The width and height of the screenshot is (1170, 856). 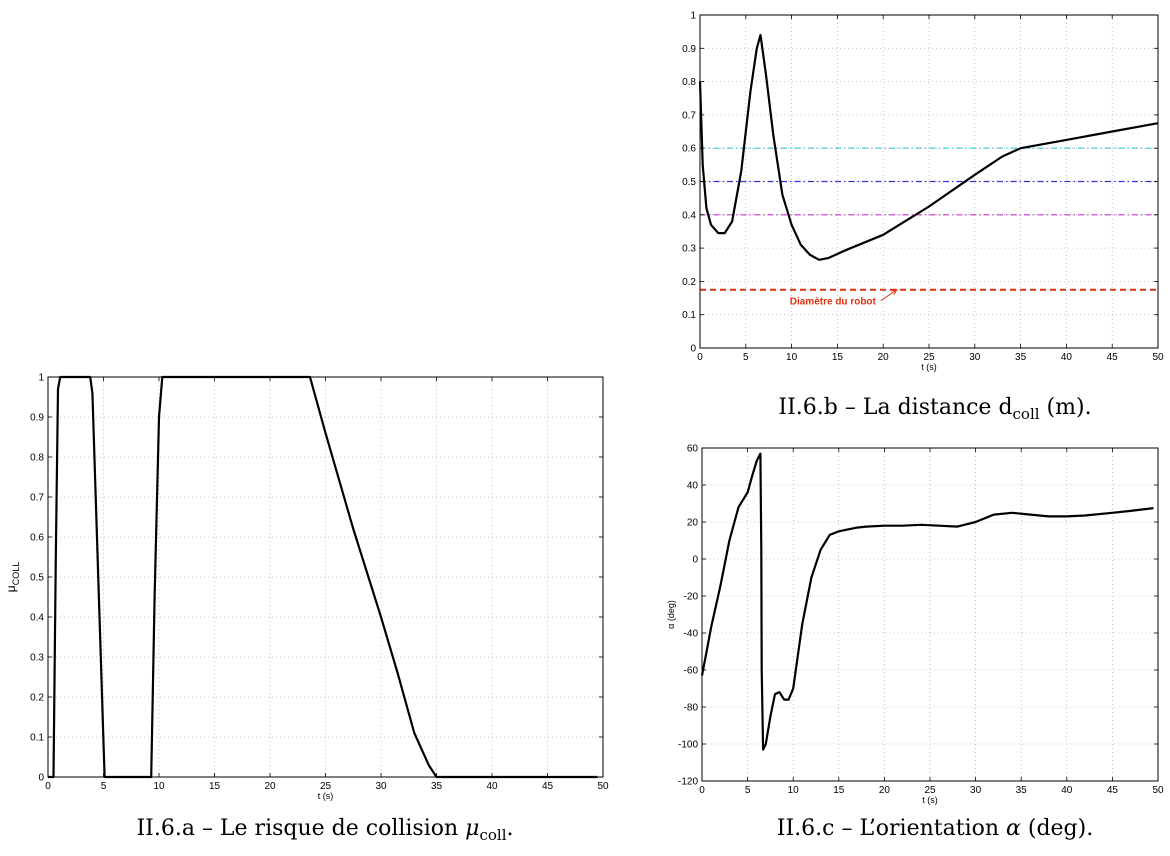 I want to click on caption-a-symbol: μ, so click(x=472, y=828).